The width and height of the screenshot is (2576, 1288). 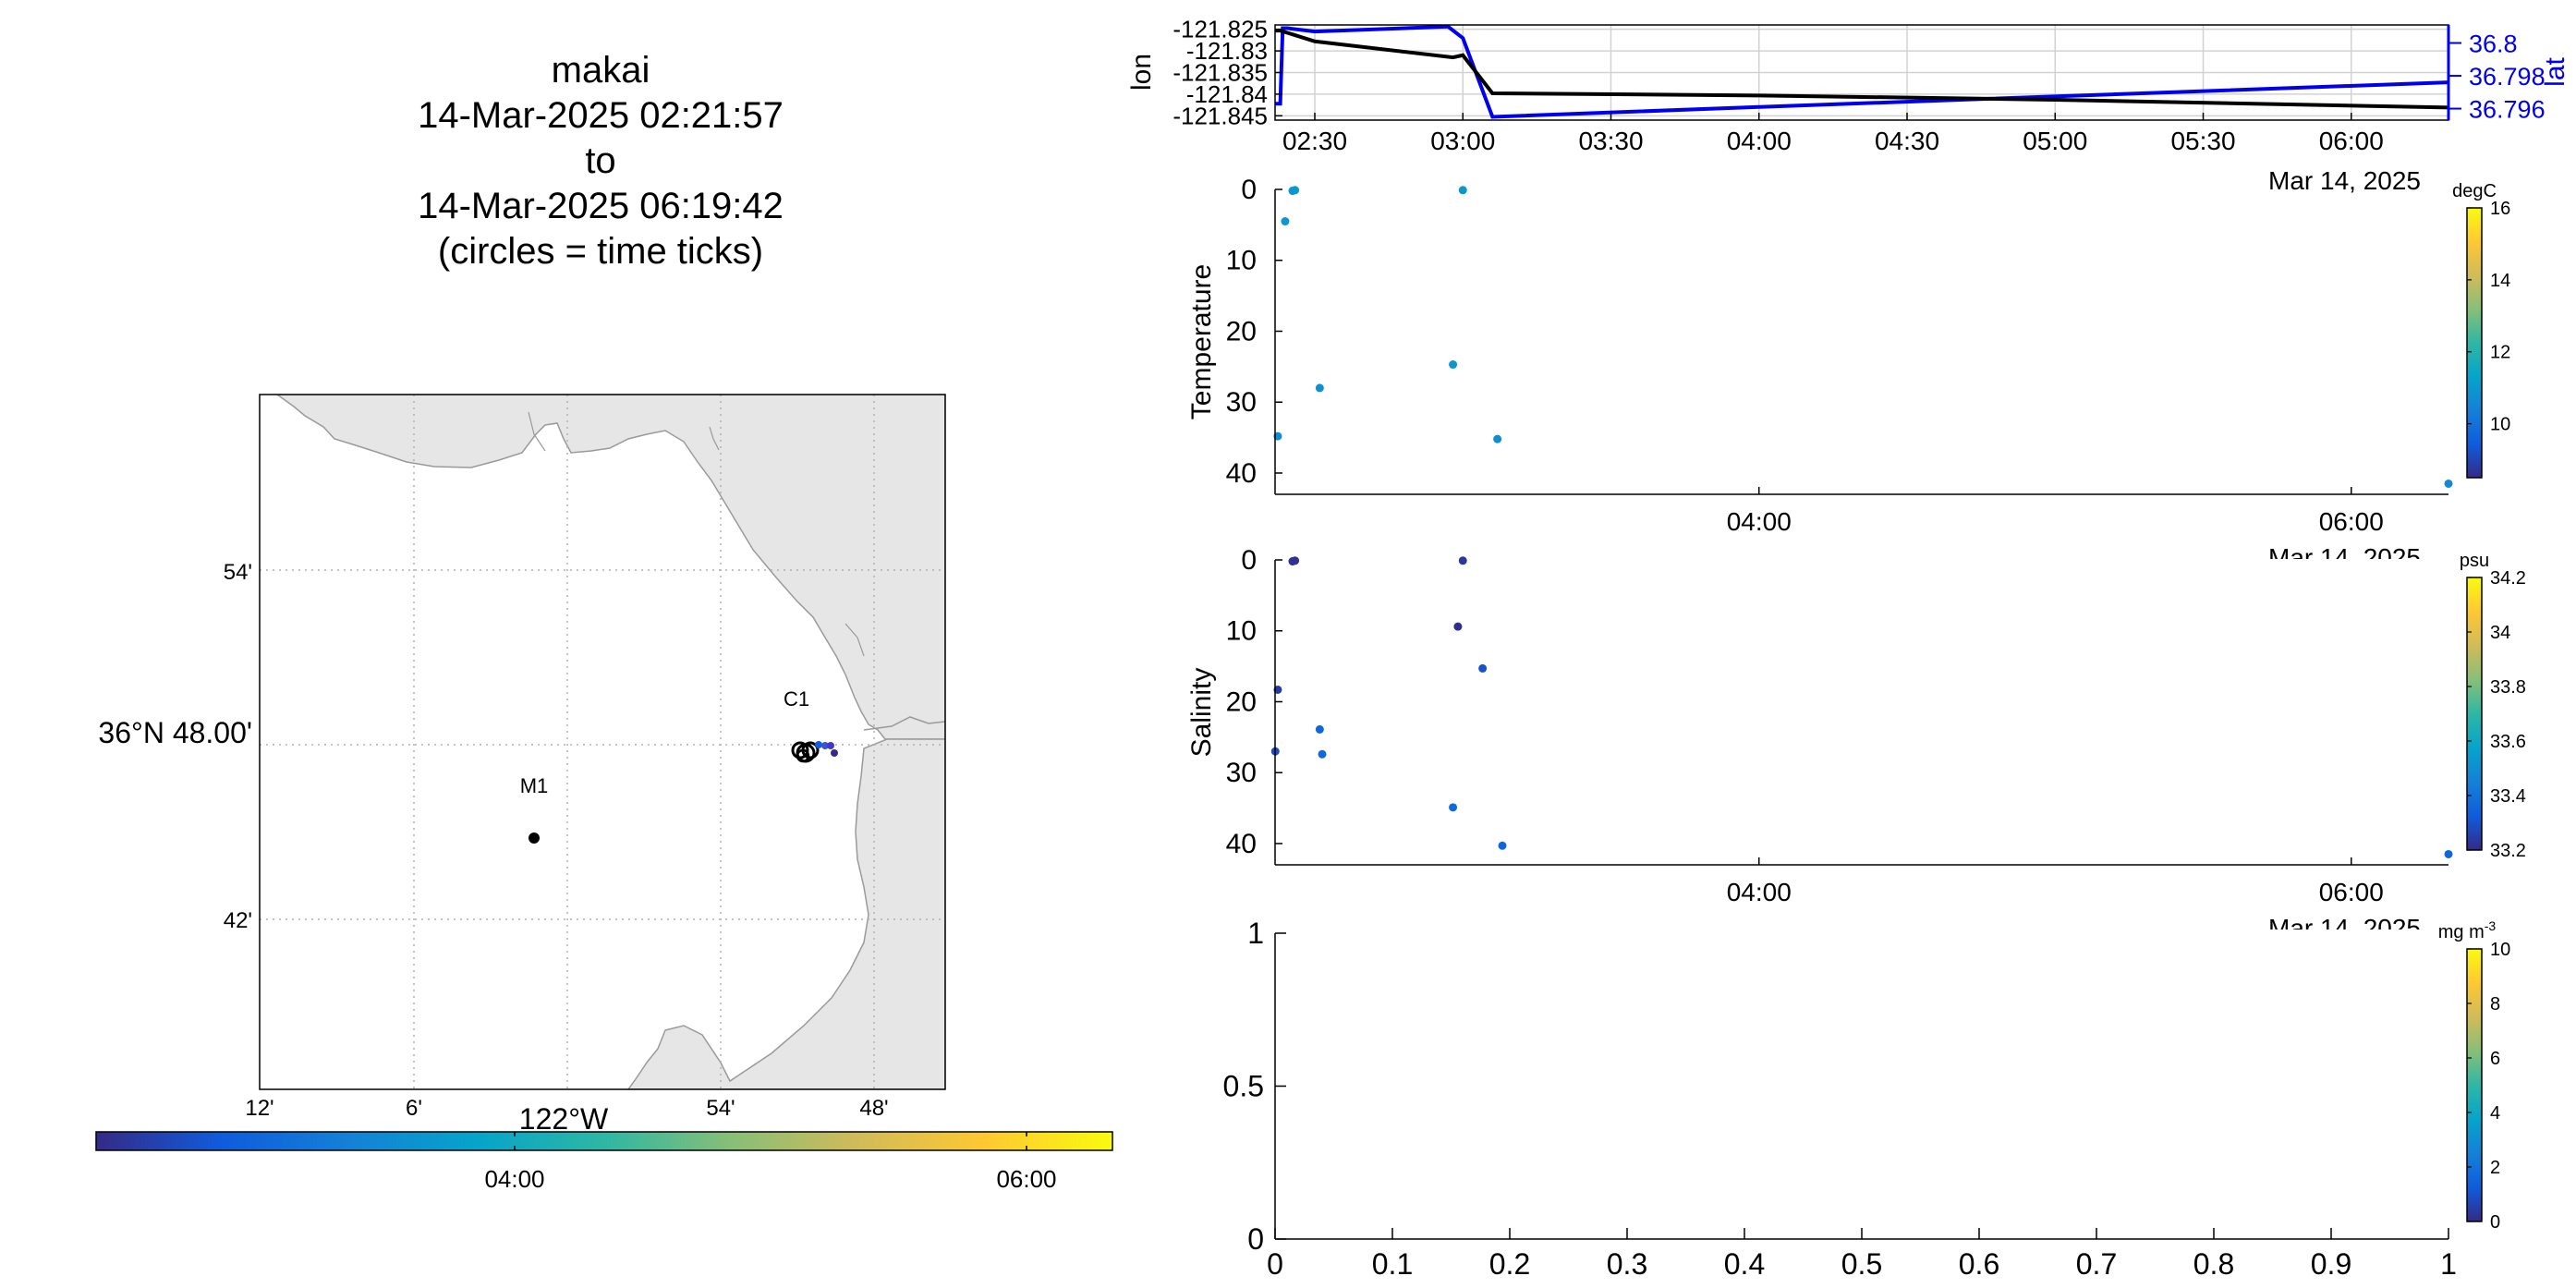 I want to click on land-south, so click(x=786, y=913).